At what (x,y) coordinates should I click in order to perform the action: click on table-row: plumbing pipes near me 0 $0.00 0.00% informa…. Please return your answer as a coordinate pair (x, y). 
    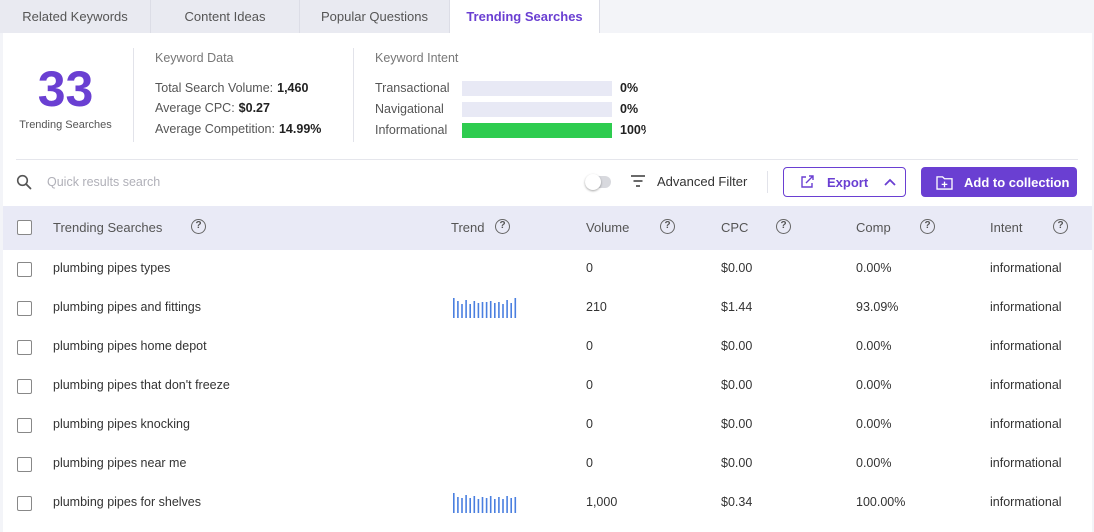
    Looking at the image, I should click on (547, 463).